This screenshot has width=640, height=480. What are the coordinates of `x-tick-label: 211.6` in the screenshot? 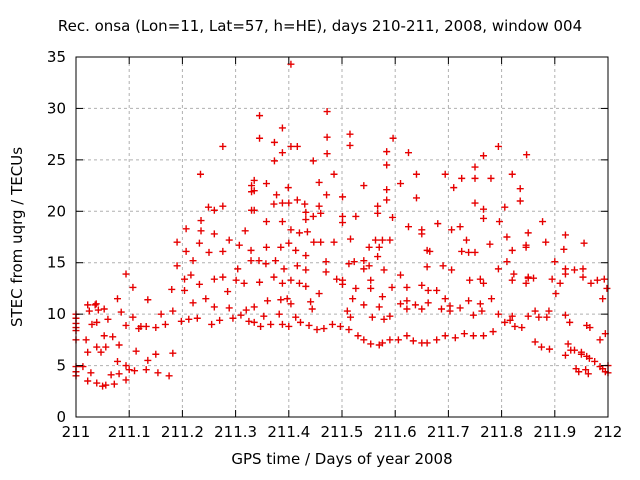 It's located at (395, 432).